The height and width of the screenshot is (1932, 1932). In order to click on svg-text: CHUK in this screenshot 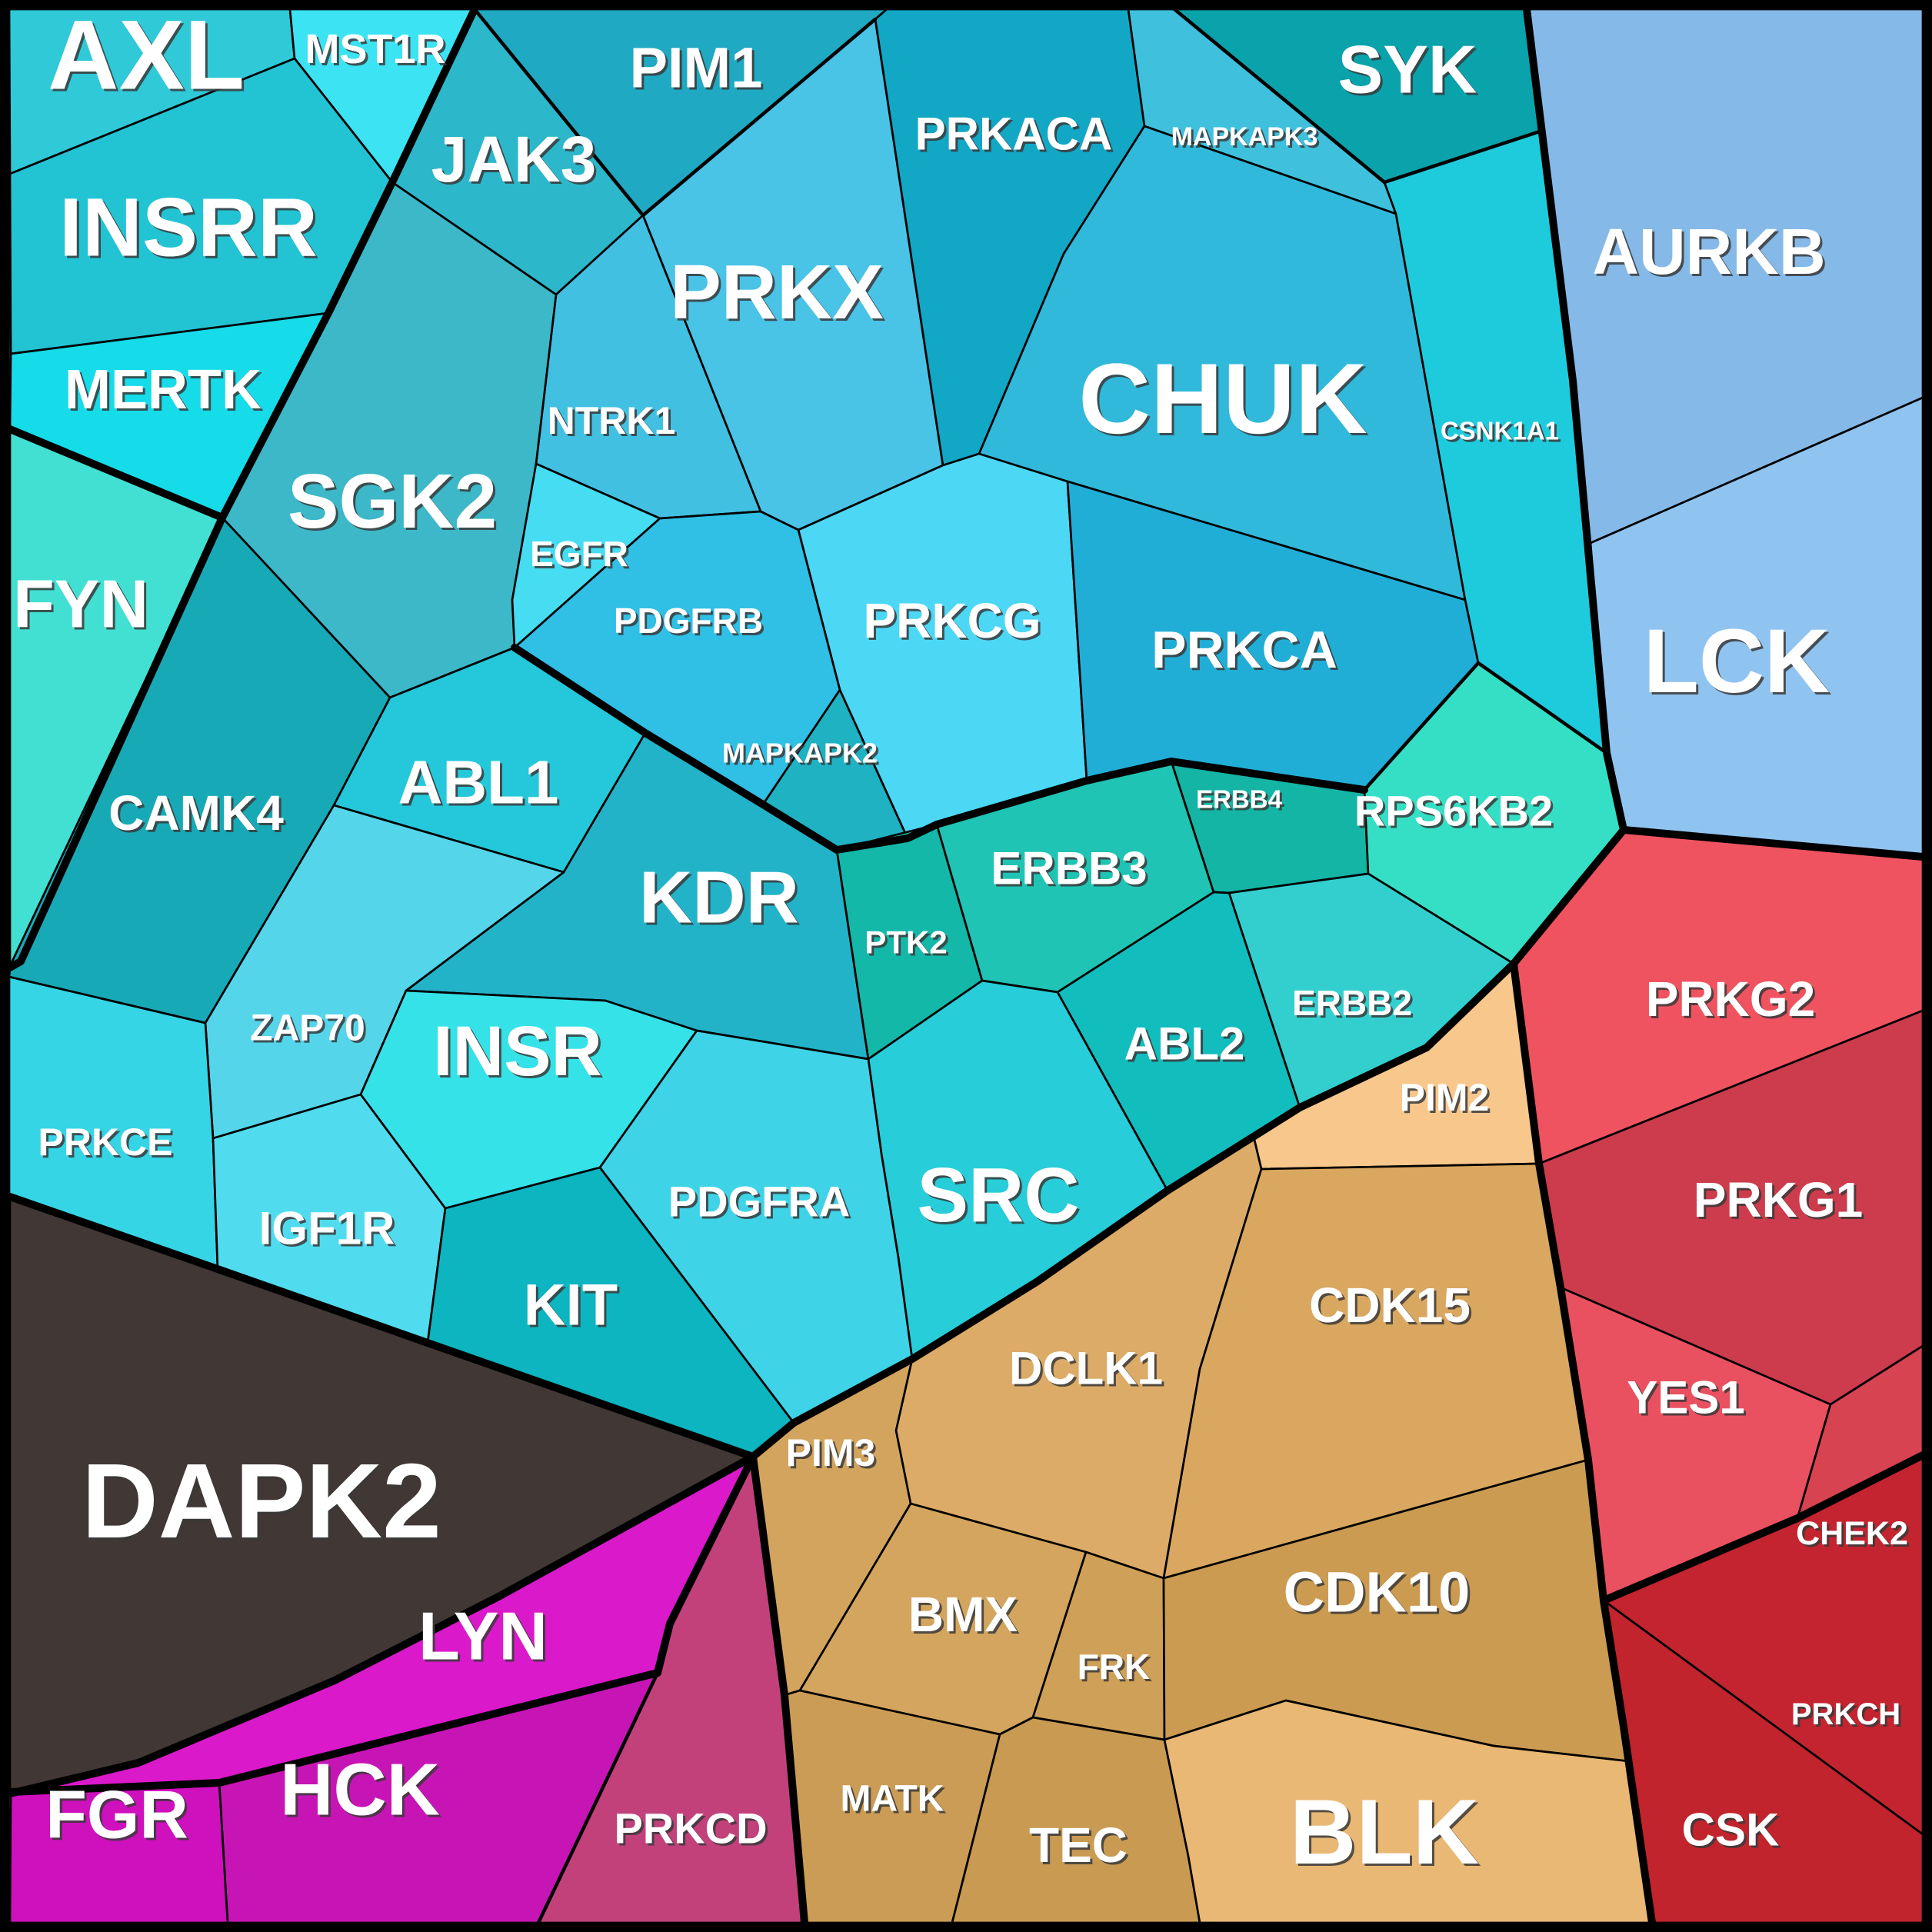, I will do `click(1222, 398)`.